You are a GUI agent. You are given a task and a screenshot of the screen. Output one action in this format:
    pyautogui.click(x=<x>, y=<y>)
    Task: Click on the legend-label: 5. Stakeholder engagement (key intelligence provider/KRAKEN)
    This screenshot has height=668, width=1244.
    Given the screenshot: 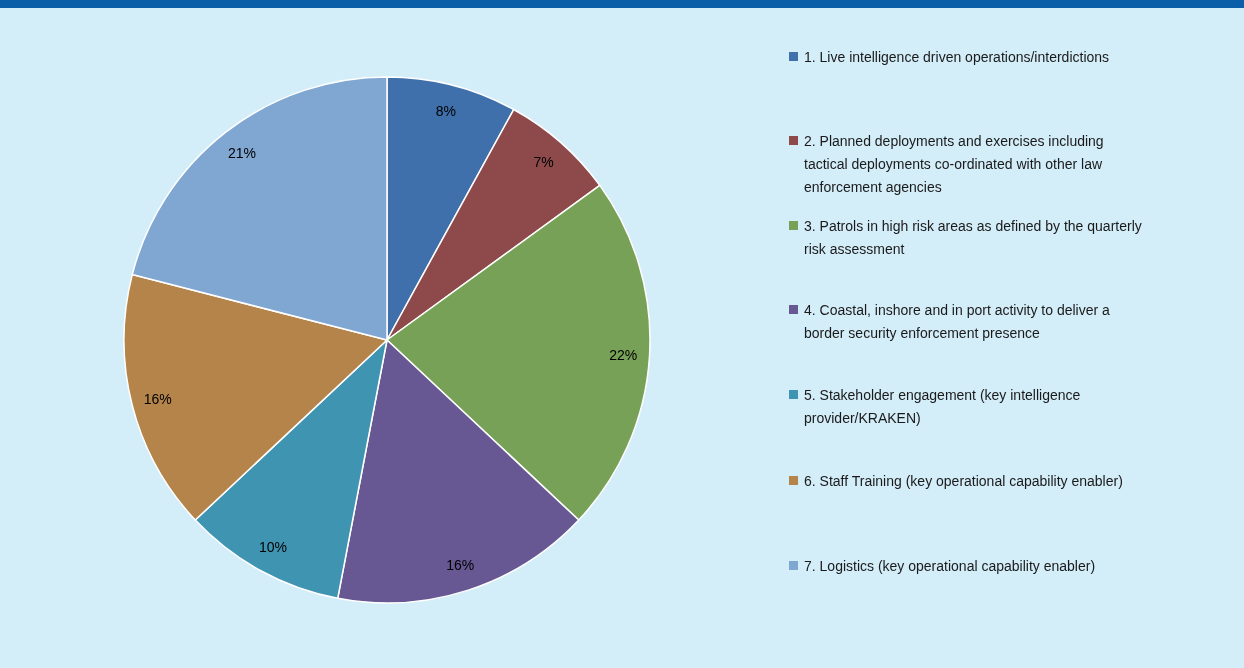 What is the action you would take?
    pyautogui.click(x=942, y=406)
    